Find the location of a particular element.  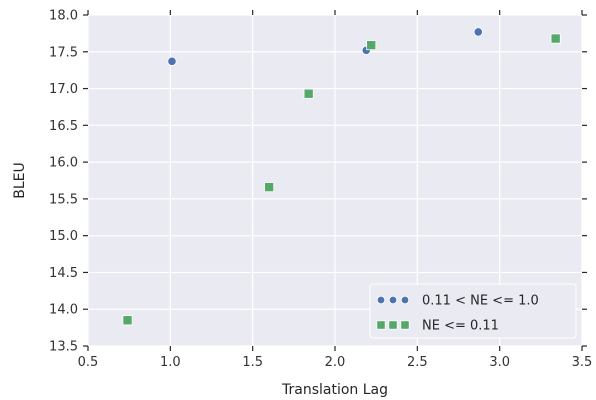

y-tick-label: 16.0 is located at coordinates (63, 163).